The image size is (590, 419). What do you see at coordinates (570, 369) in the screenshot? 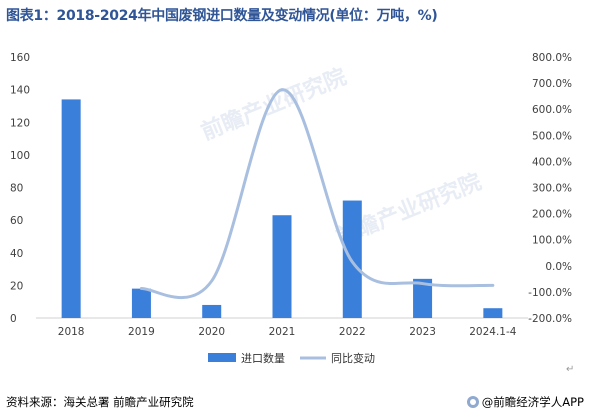
I see `paragraph-mark: ↵` at bounding box center [570, 369].